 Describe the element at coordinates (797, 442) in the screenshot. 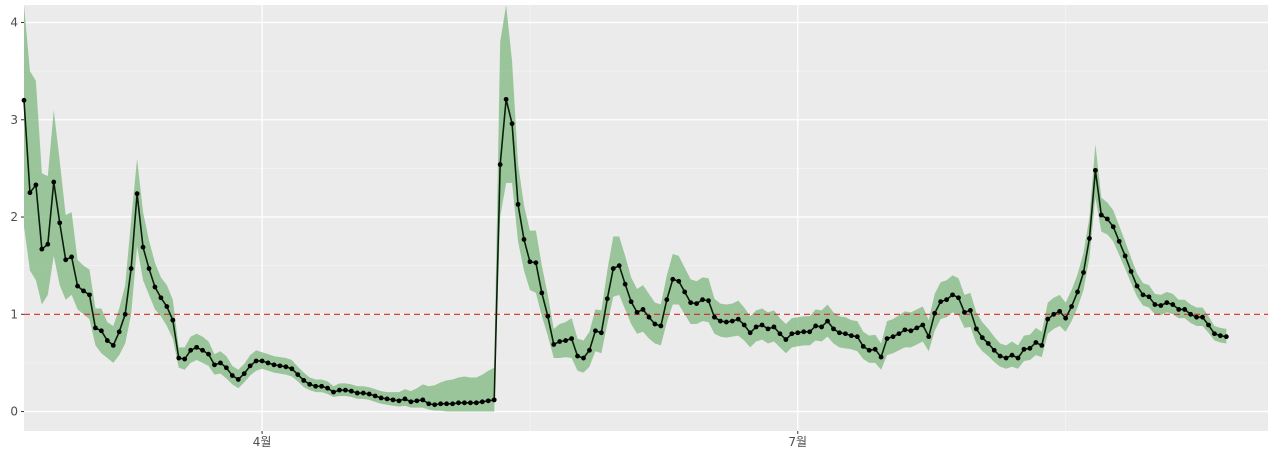

I see `x-tick-label: 7월` at that location.